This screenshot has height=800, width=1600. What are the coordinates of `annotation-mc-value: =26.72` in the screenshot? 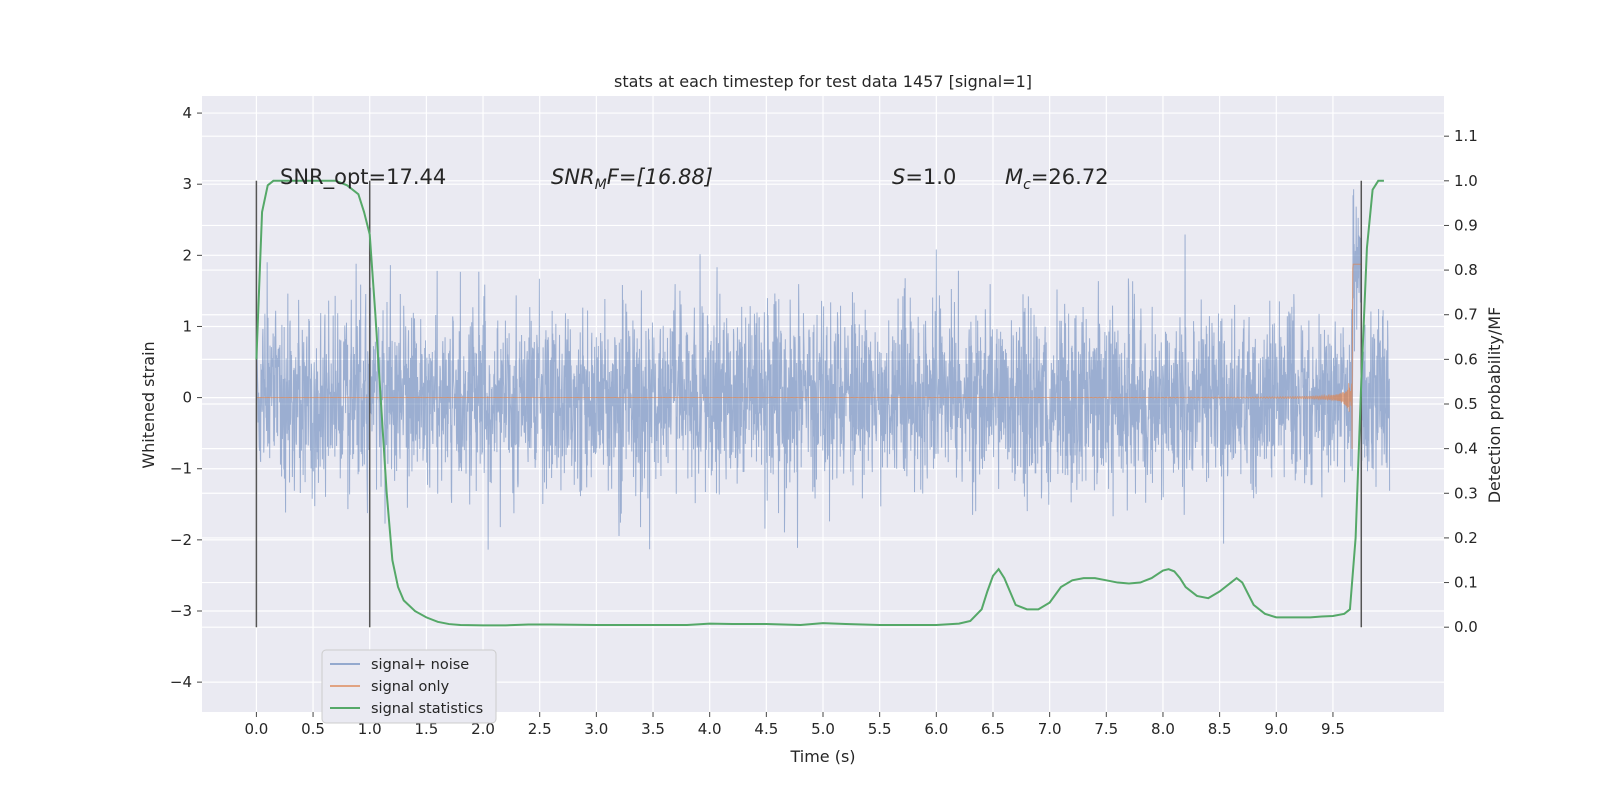 It's located at (1070, 177).